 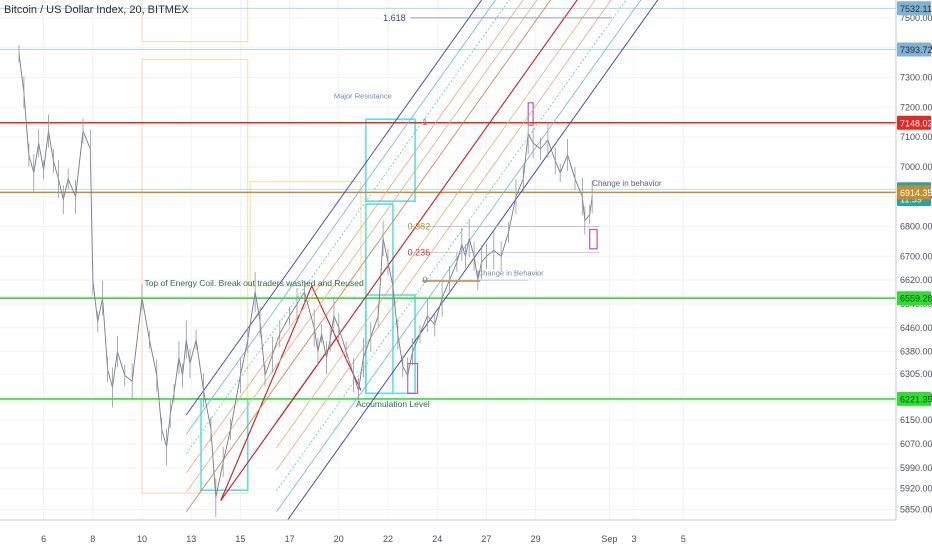 I want to click on time-tick-label-13: 5, so click(x=683, y=539).